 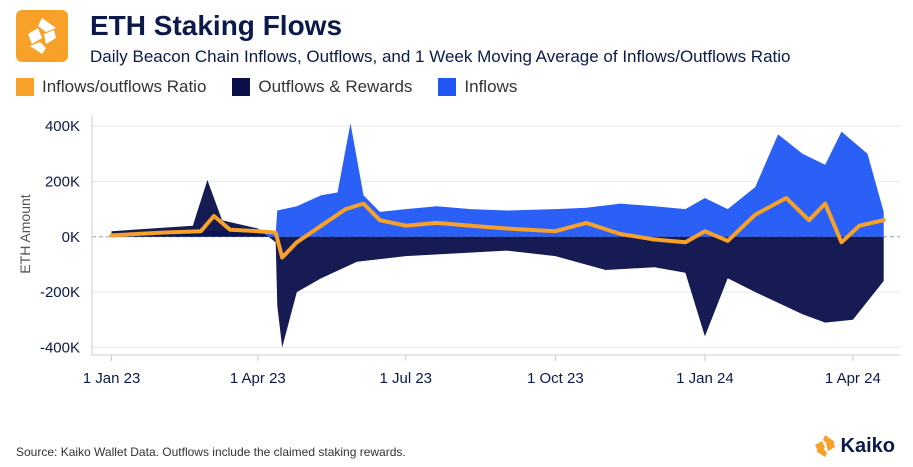 What do you see at coordinates (60, 347) in the screenshot?
I see `y-tick-label: -400K` at bounding box center [60, 347].